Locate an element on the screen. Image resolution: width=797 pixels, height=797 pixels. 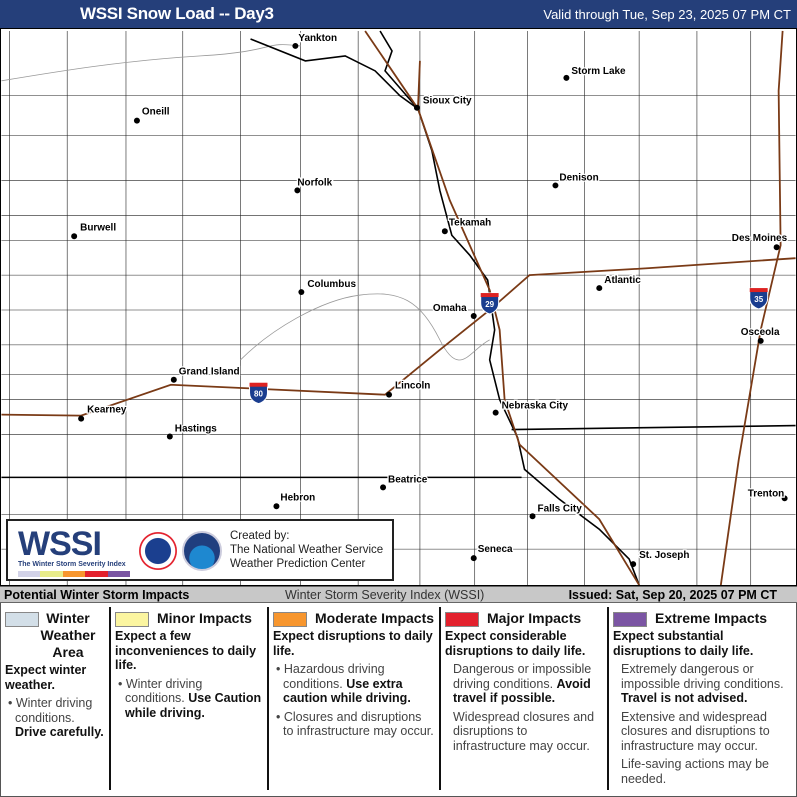
legend-item-text: Winter driving conditions. is located at coordinates (164, 691).